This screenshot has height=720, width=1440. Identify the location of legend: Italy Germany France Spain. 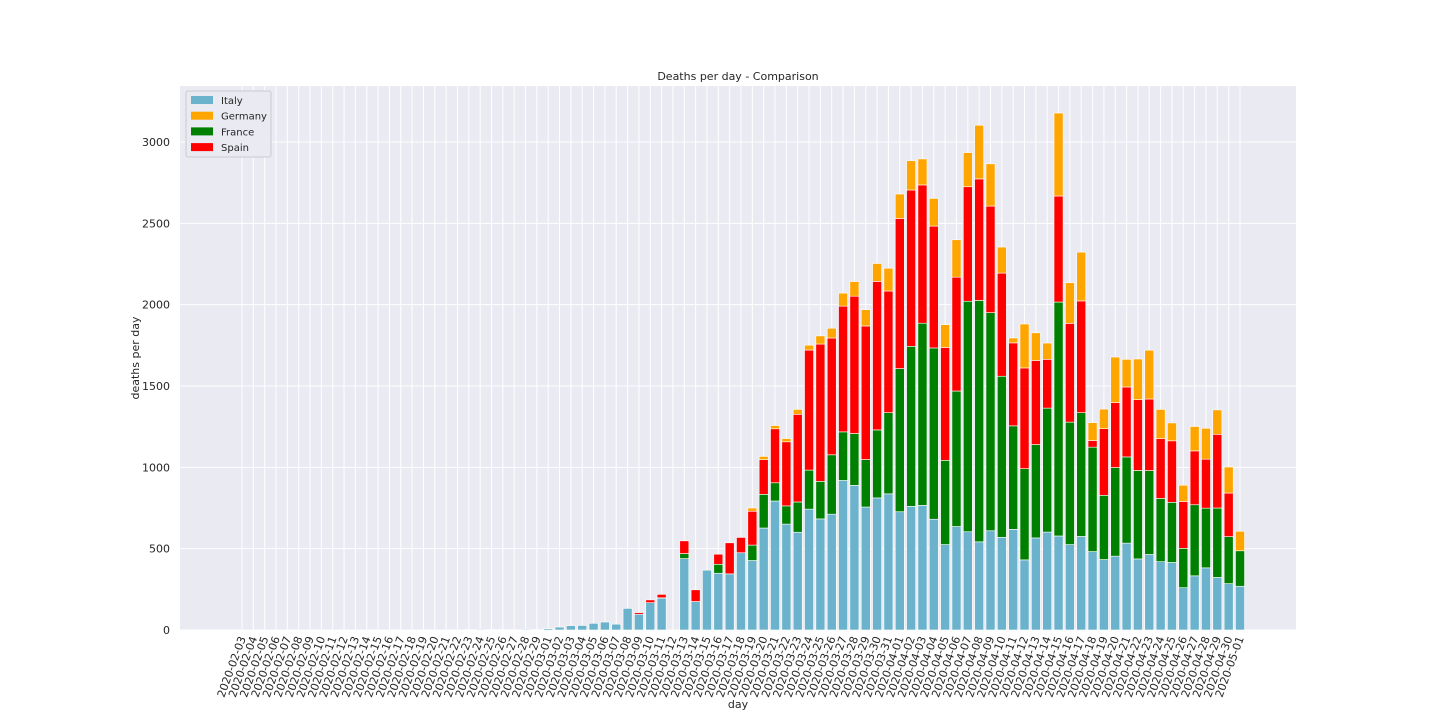
(228, 124).